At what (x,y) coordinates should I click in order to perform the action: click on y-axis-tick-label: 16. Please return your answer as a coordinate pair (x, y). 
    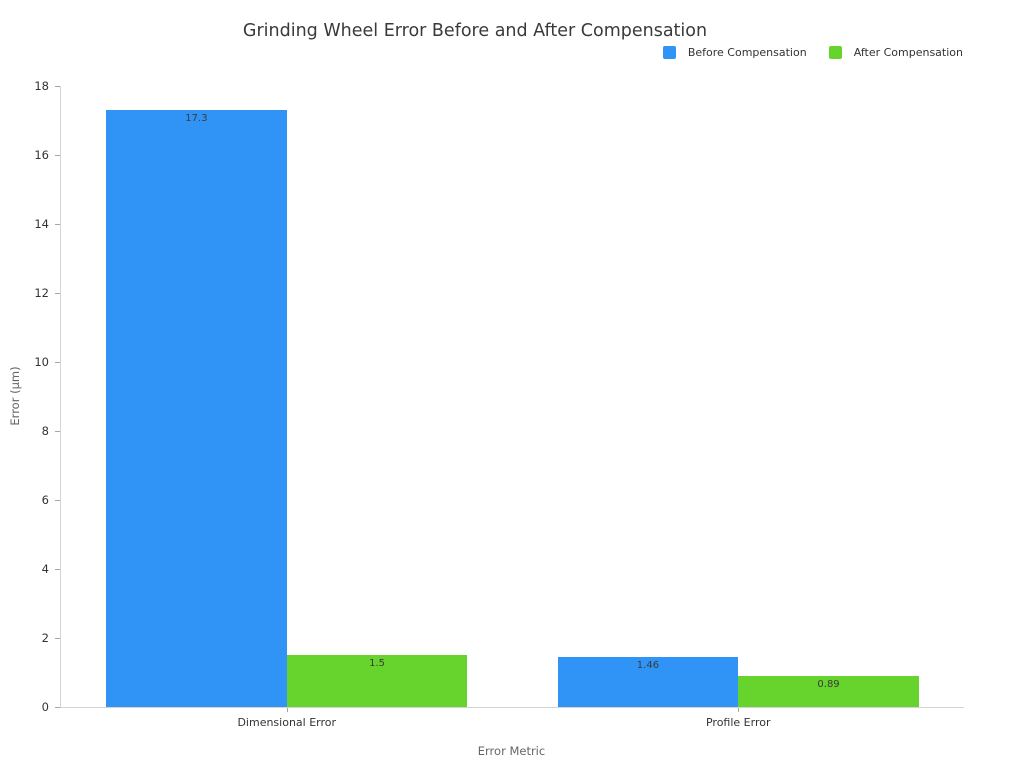
    Looking at the image, I should click on (41, 155).